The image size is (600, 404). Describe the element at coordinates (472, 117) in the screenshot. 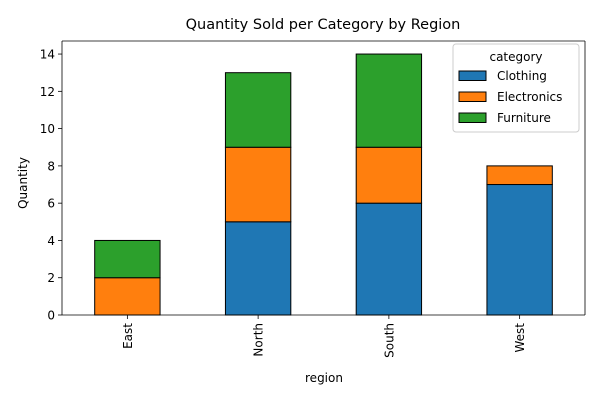

I see `legend-swatch-furniture` at that location.